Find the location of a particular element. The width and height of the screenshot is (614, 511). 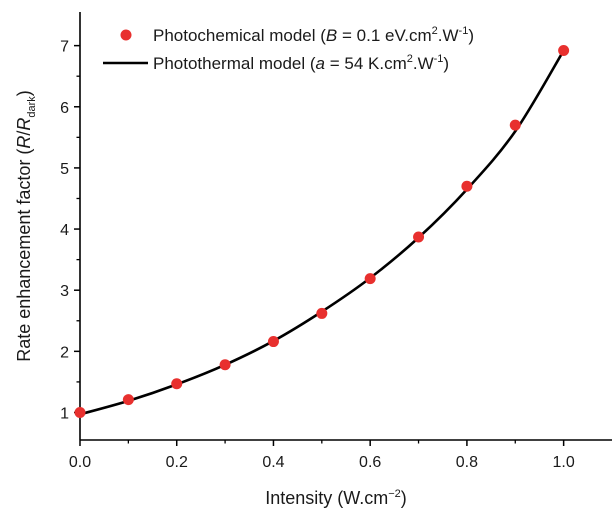

y-tick-label: 2 is located at coordinates (64, 352).